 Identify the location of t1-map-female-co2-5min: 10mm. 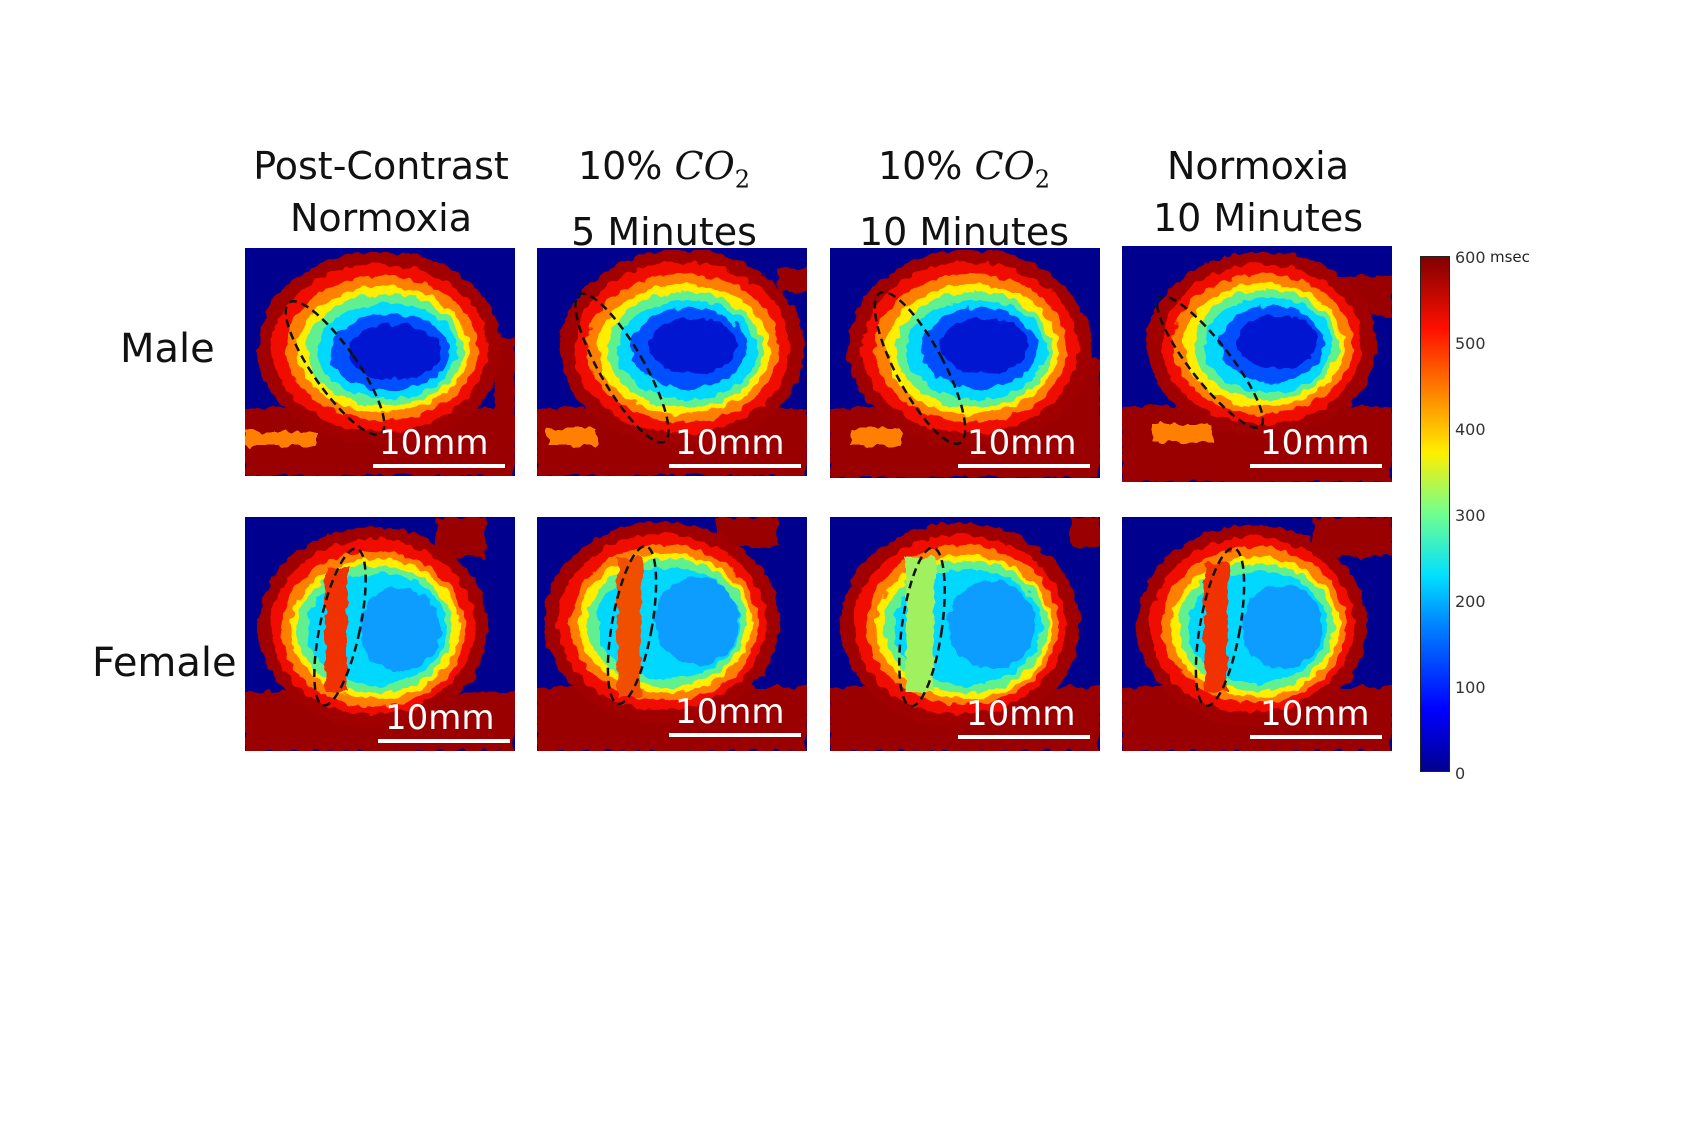
(672, 634).